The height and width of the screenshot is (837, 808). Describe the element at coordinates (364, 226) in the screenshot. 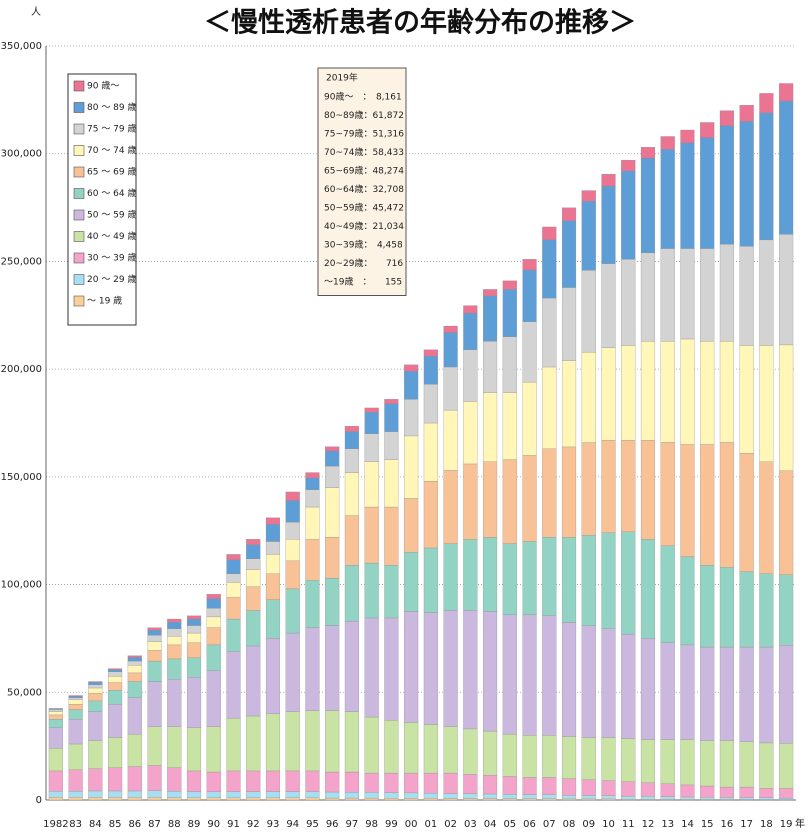

I see `annotation-row: 40~49歳：21,034` at that location.